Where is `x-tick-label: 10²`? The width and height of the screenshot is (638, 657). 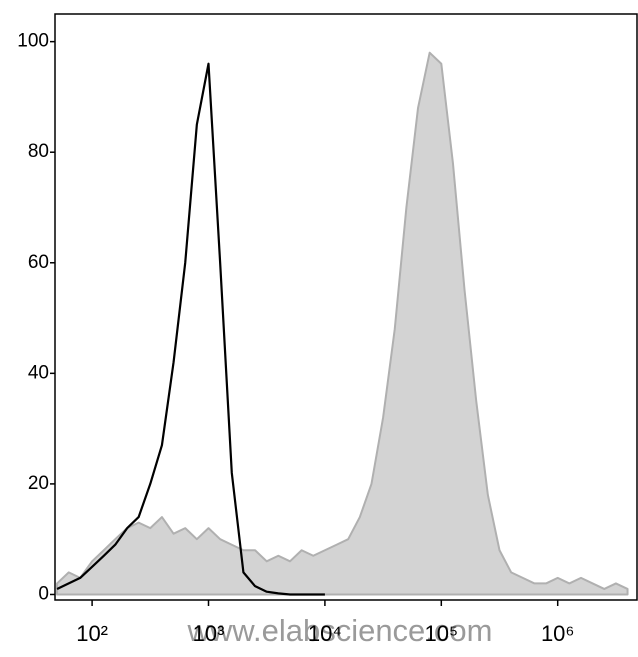
x-tick-label: 10² is located at coordinates (92, 633).